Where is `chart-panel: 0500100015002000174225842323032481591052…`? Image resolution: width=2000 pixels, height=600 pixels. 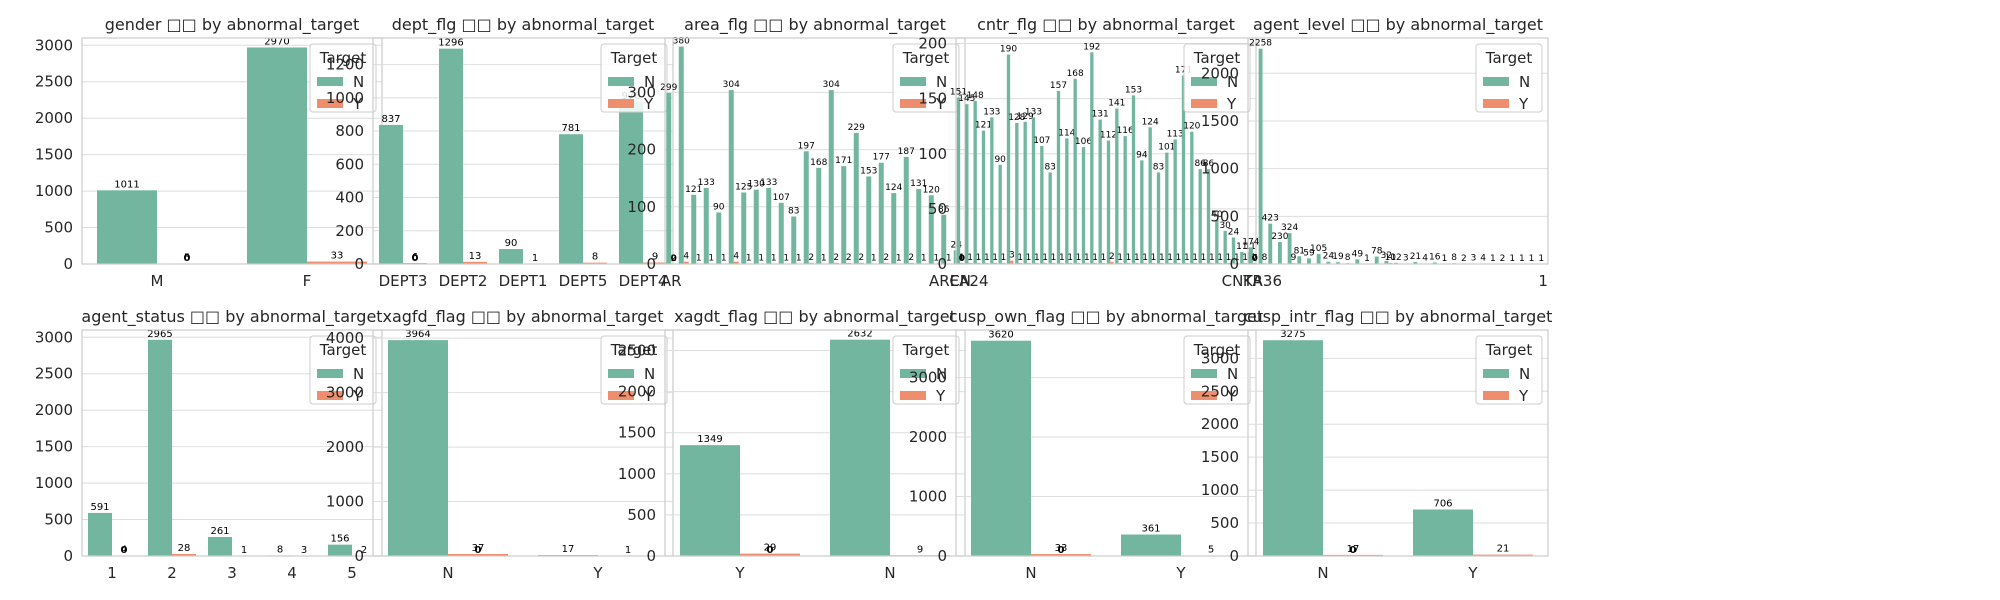
chart-panel: 0500100015002000174225842323032481591052… is located at coordinates (1375, 152).